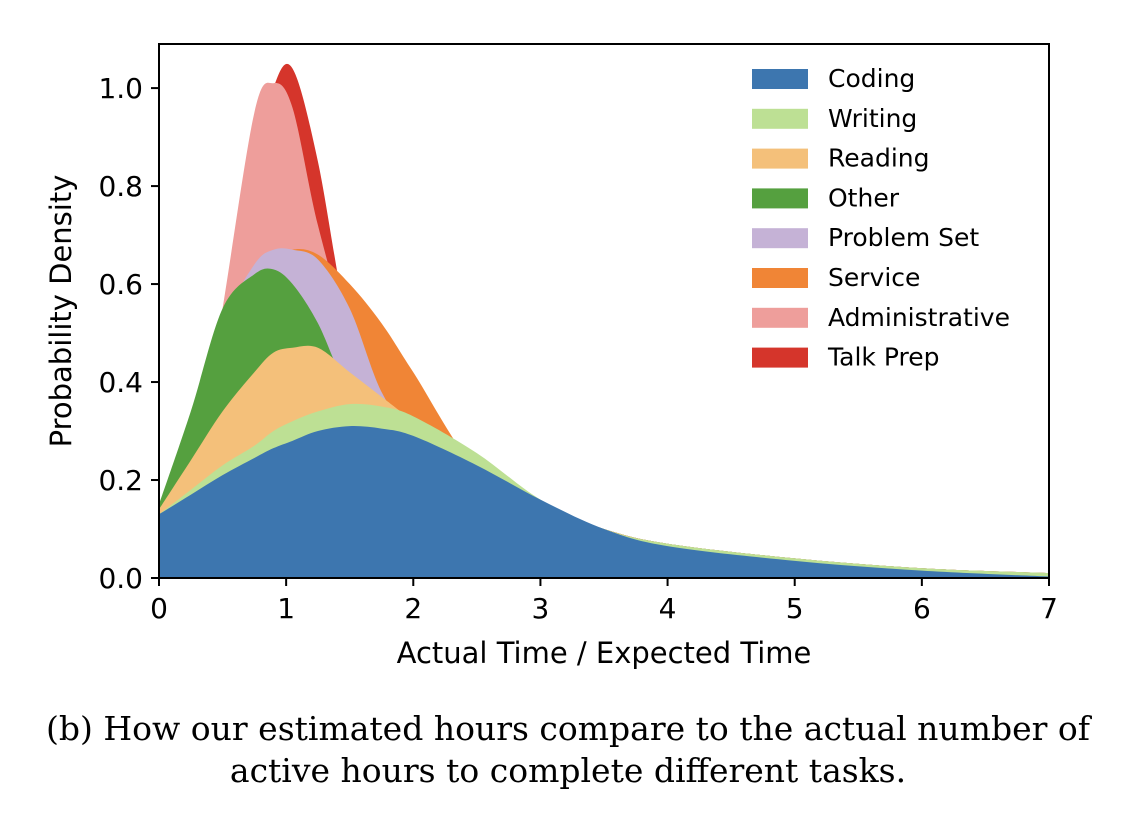 Image resolution: width=1136 pixels, height=830 pixels. Describe the element at coordinates (604, 502) in the screenshot. I see `area-coding` at that location.